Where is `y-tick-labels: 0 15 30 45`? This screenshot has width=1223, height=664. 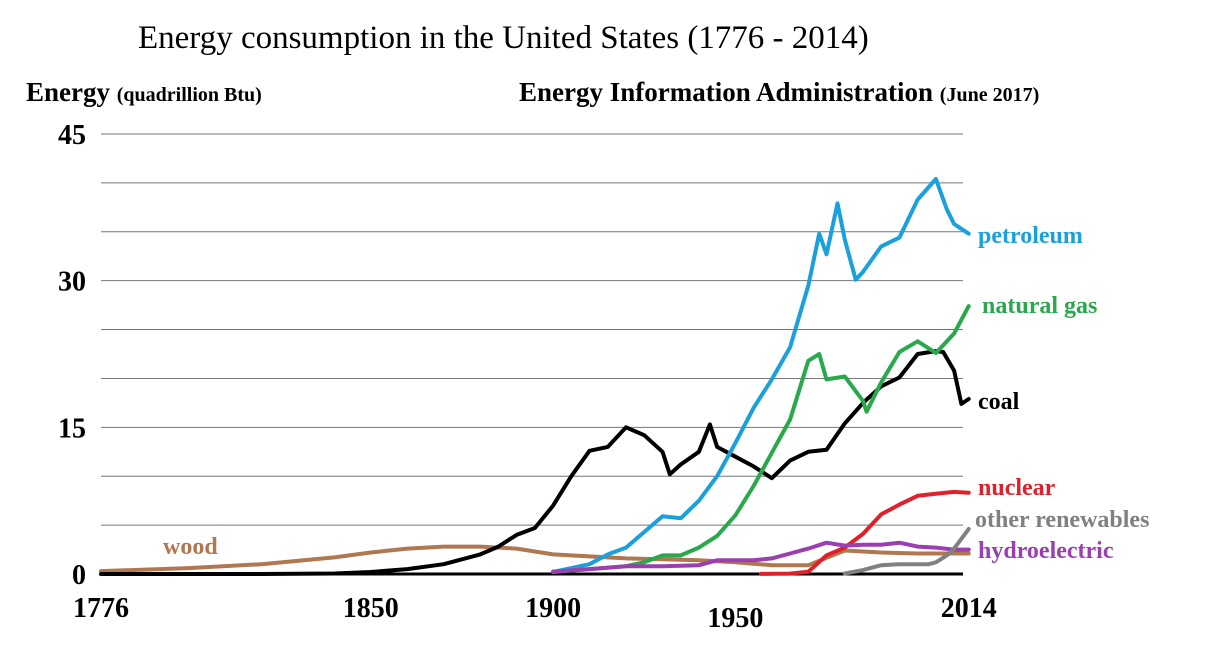
y-tick-labels: 0 15 30 45 is located at coordinates (72, 355).